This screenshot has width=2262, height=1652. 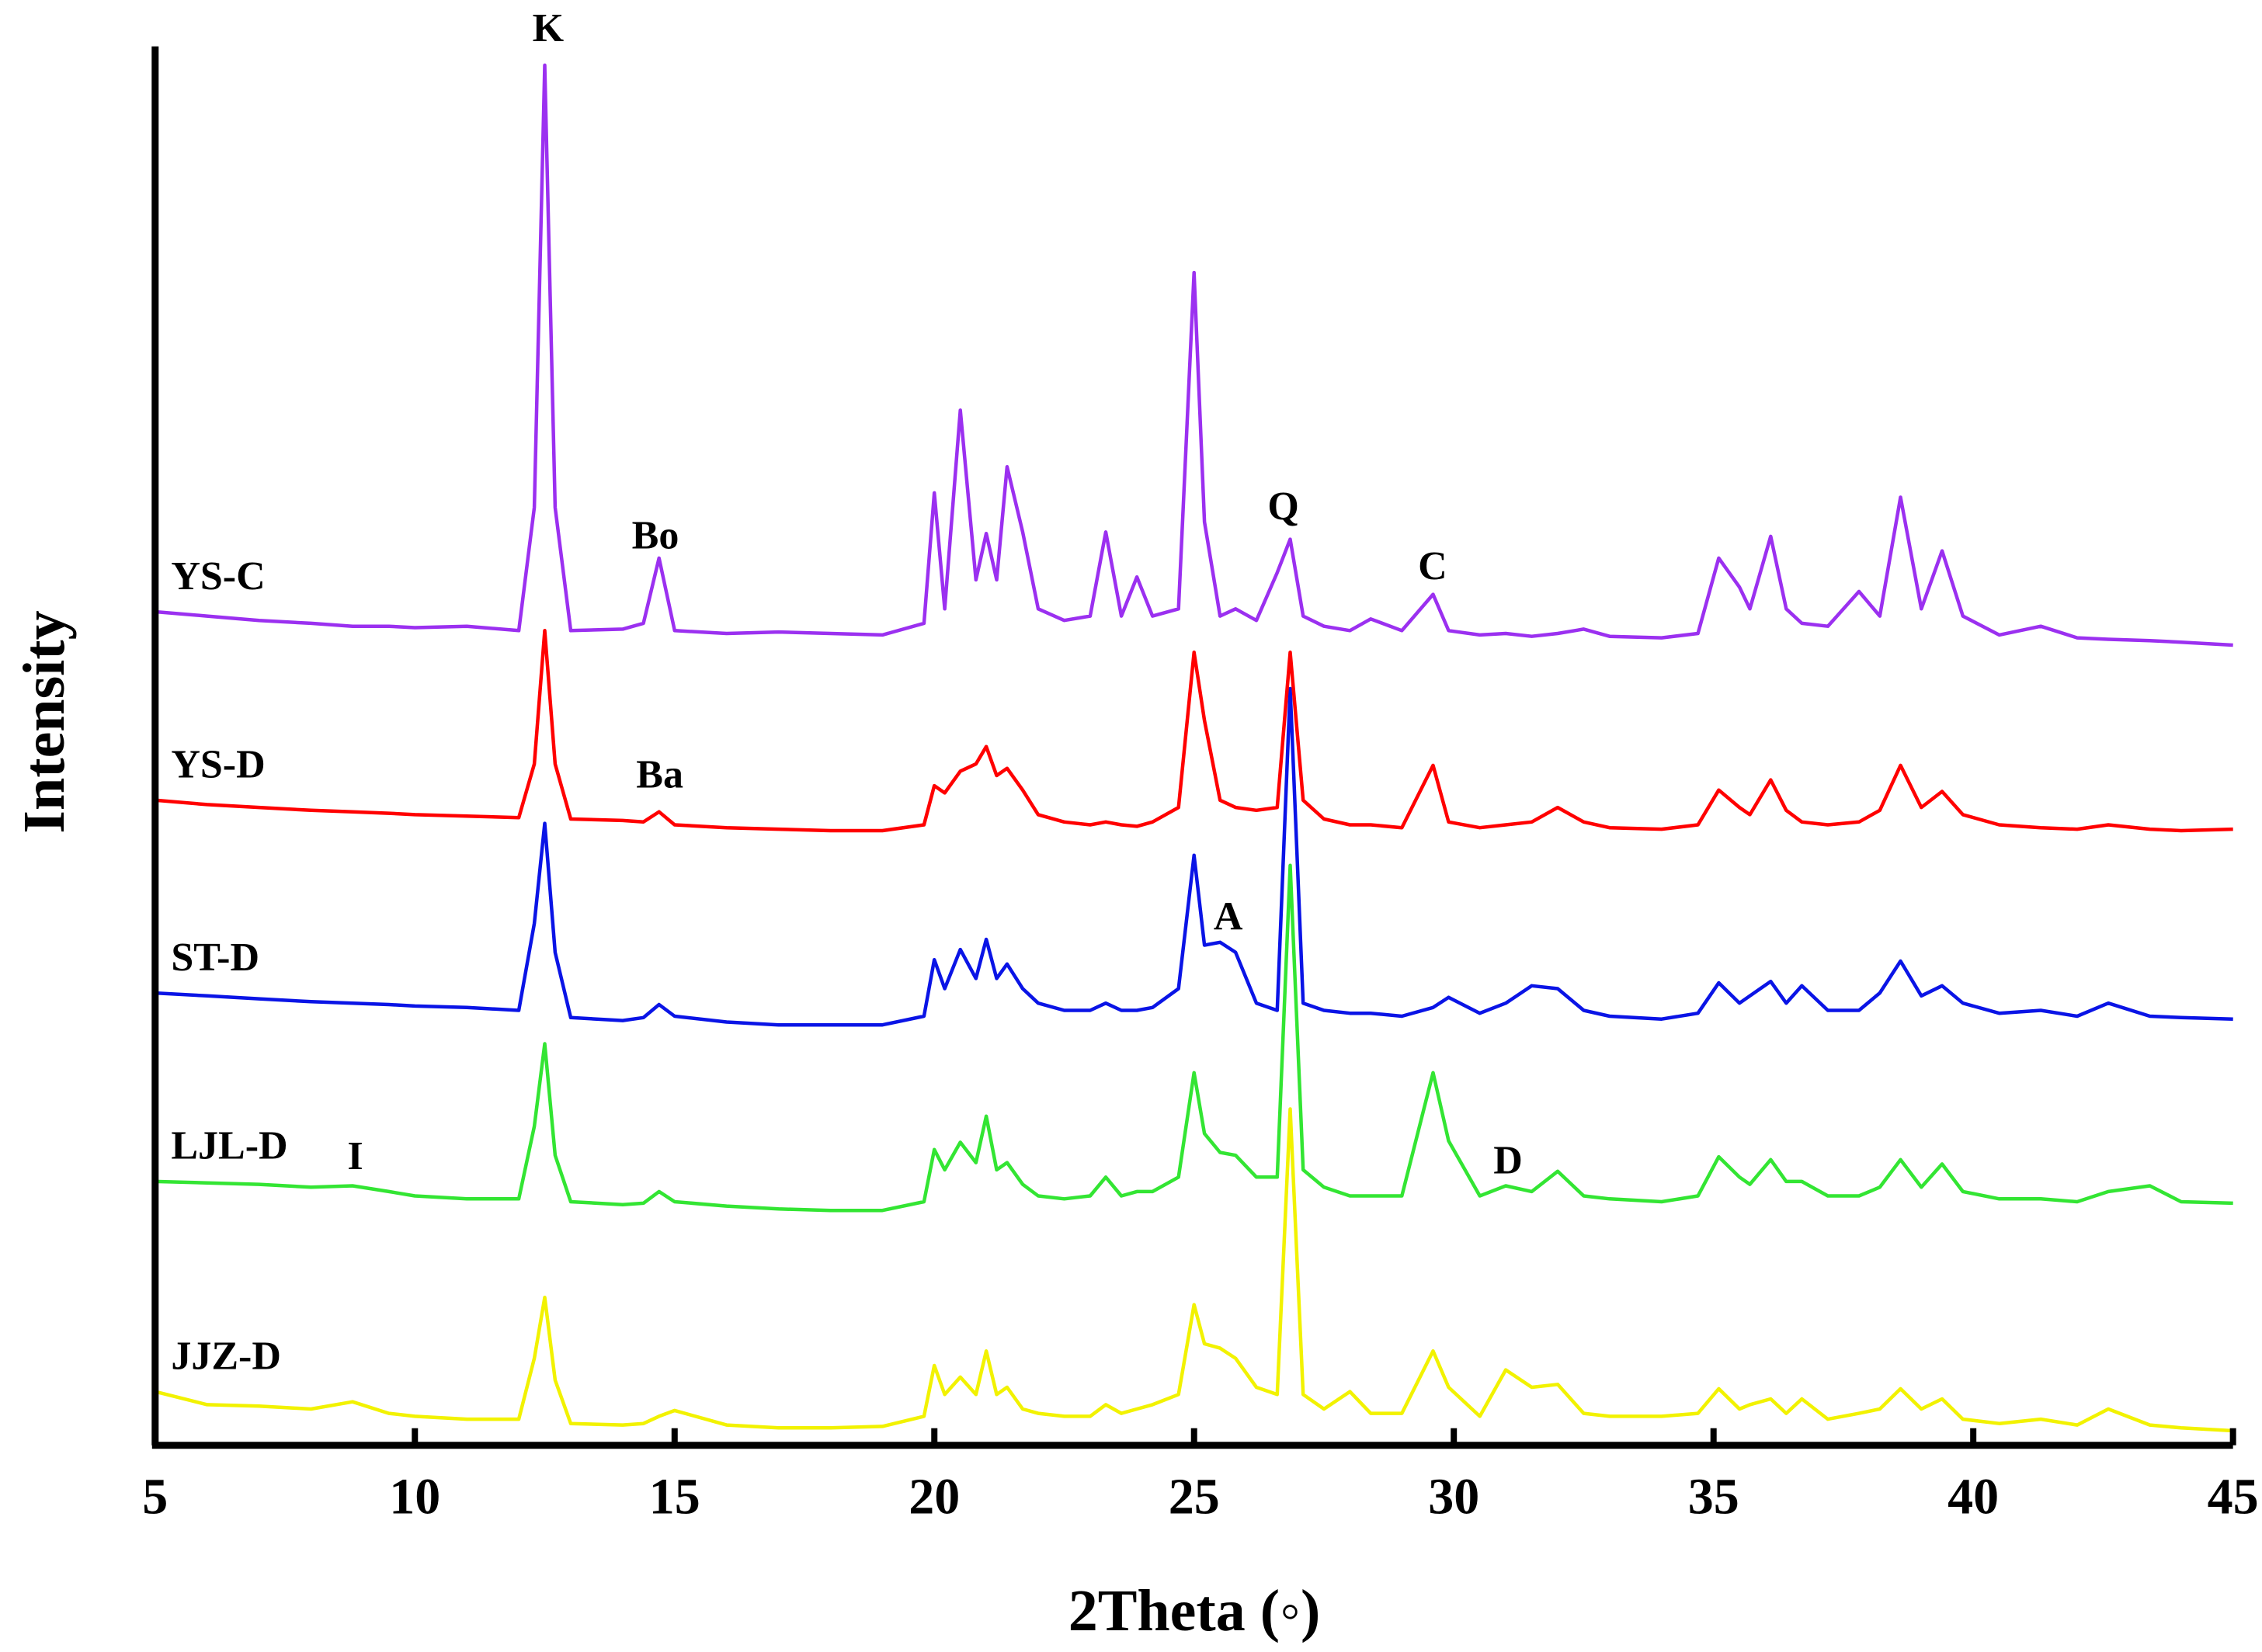 I want to click on x-tick-label: 10, so click(x=414, y=1497).